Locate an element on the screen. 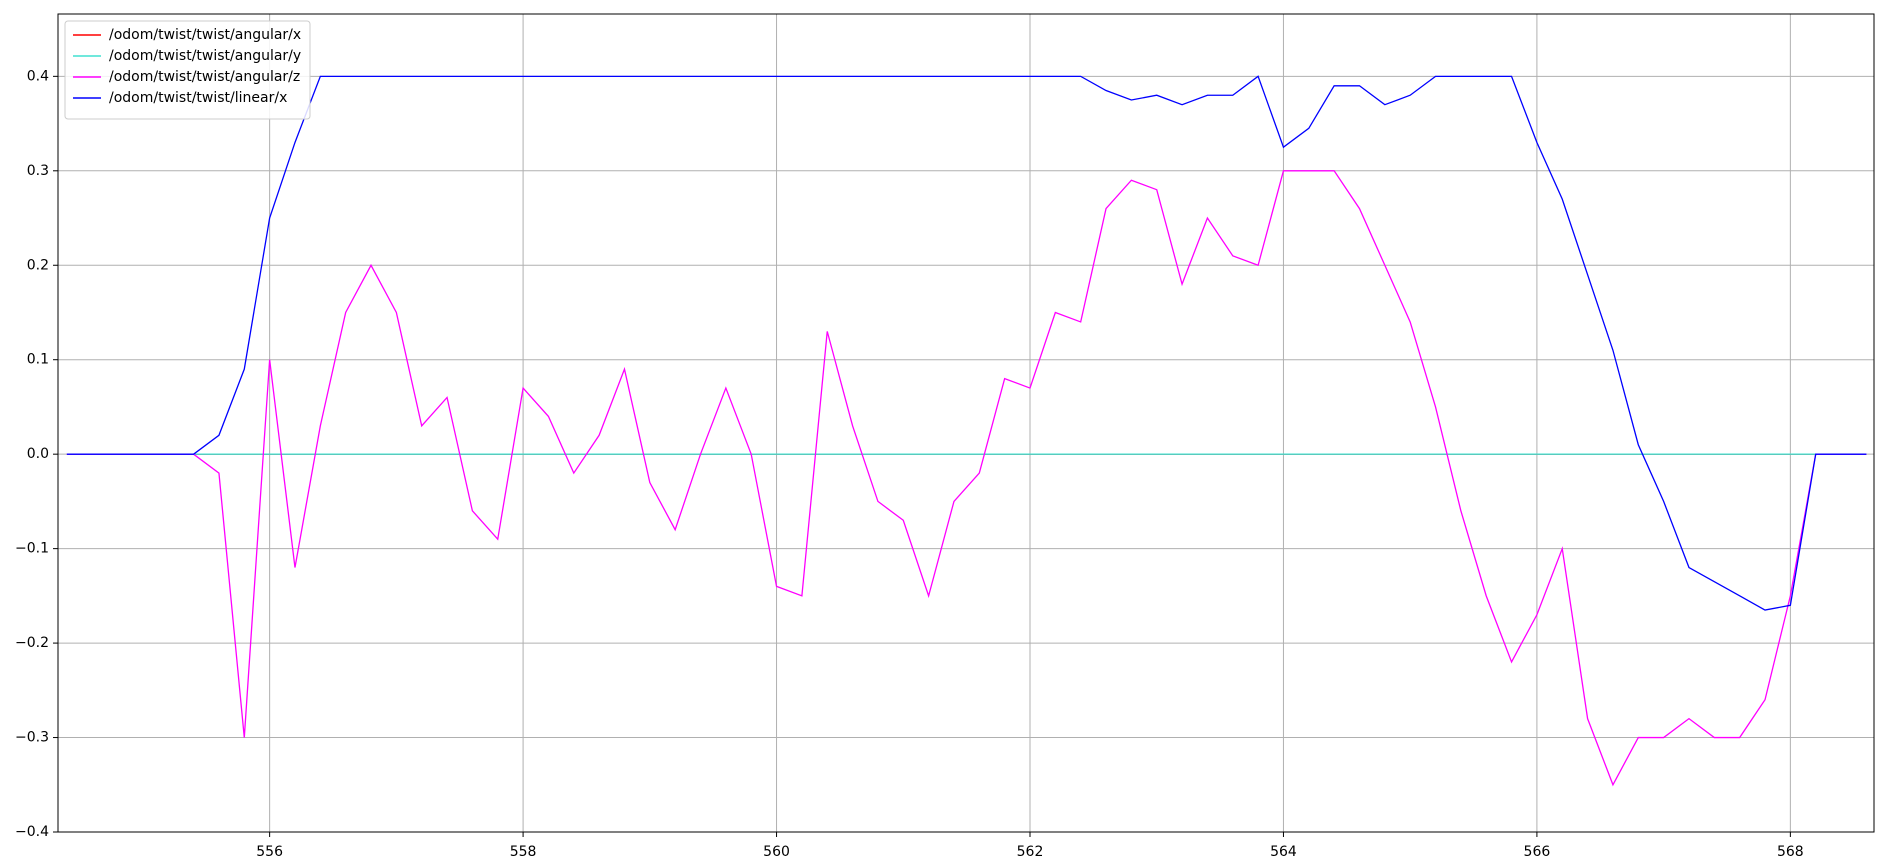  legend-label: /odom/twist/twist/angular/x is located at coordinates (205, 35).